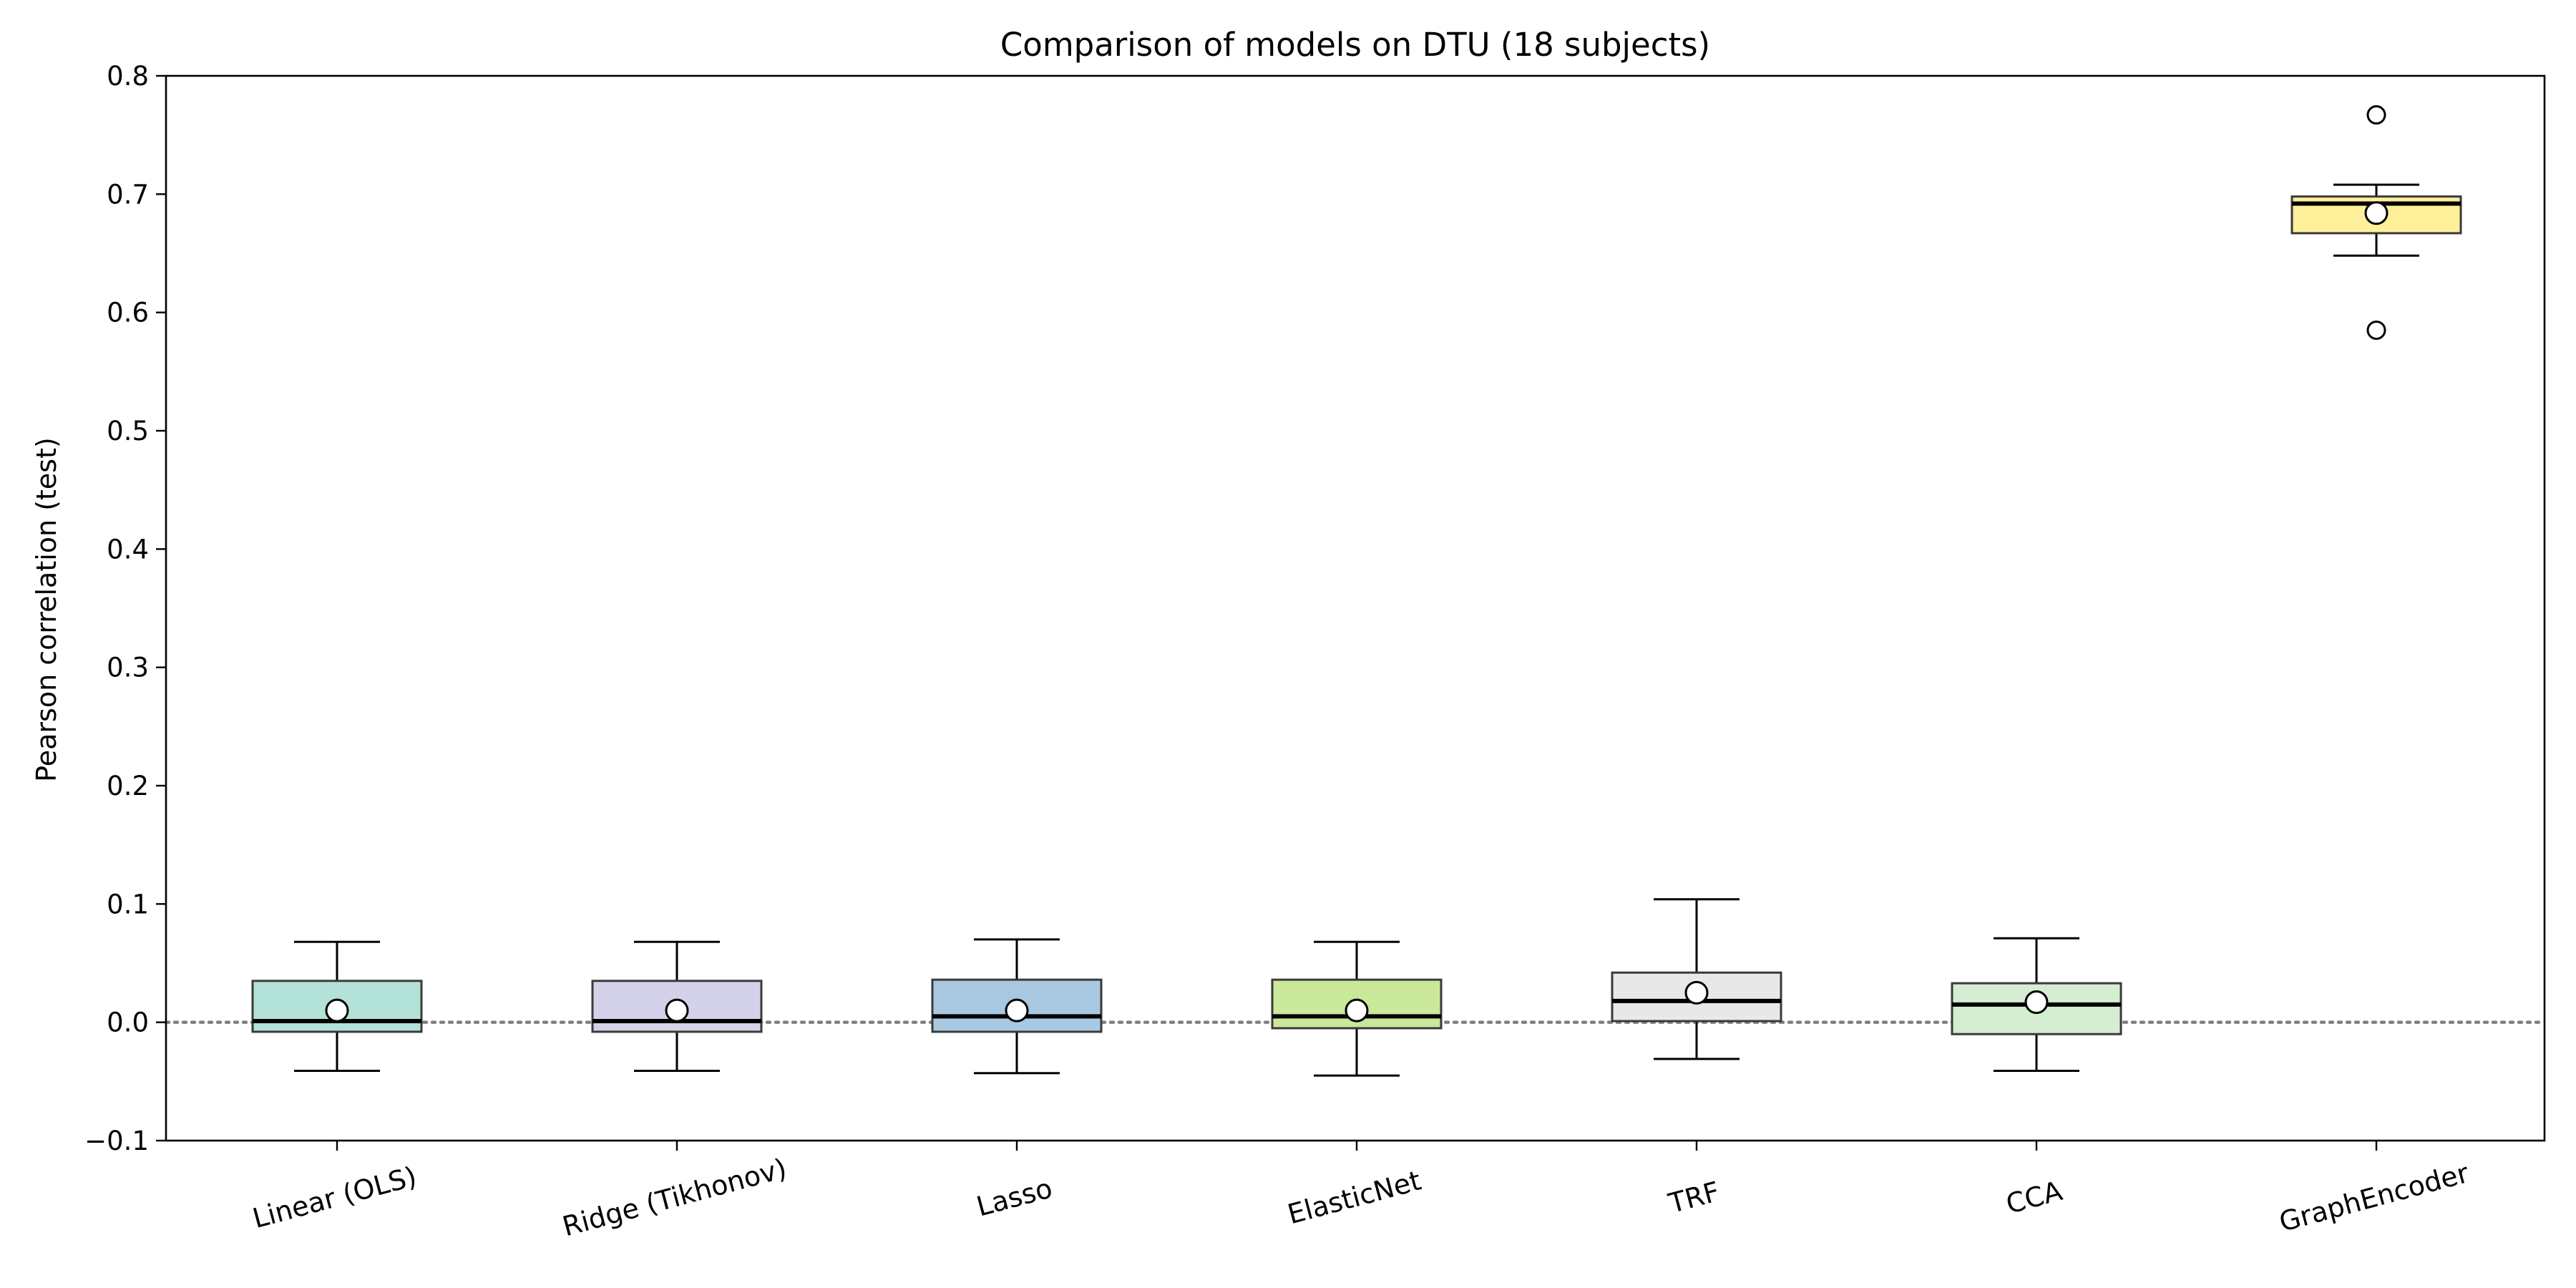 Image resolution: width=2576 pixels, height=1288 pixels. I want to click on x-tick-label: Lasso, so click(1014, 1197).